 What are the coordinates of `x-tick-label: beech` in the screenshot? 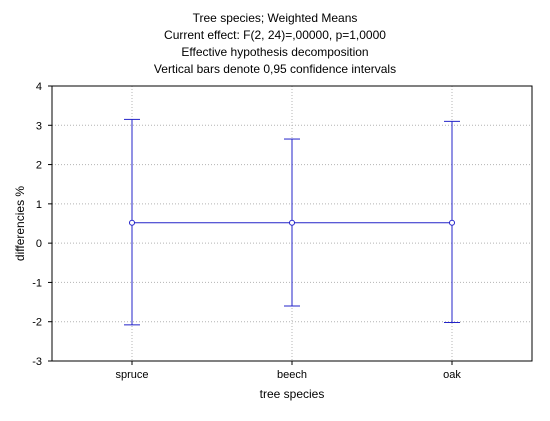 It's located at (292, 375).